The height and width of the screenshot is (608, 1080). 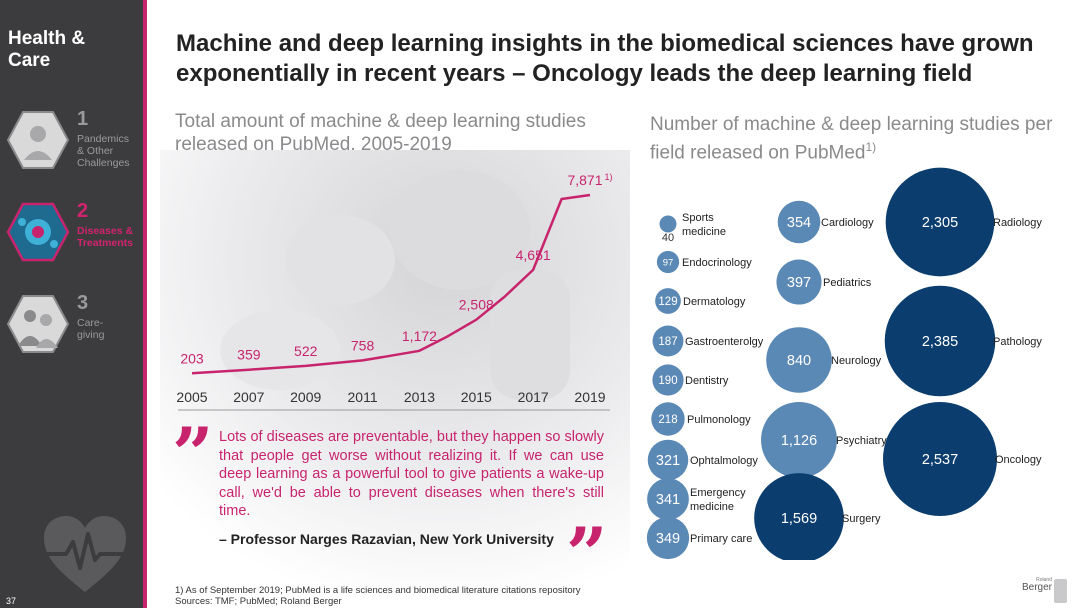 I want to click on open-quote-mark: ”, so click(x=193, y=453).